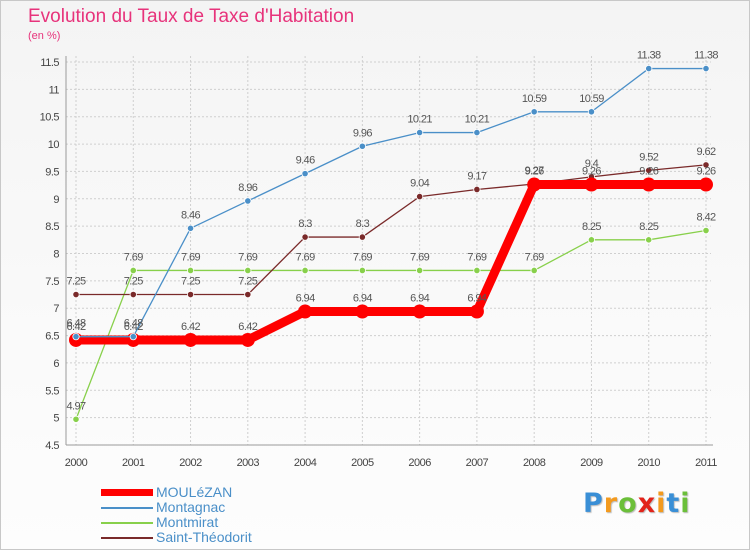 Image resolution: width=750 pixels, height=550 pixels. What do you see at coordinates (248, 463) in the screenshot?
I see `x-tick-label: 2003` at bounding box center [248, 463].